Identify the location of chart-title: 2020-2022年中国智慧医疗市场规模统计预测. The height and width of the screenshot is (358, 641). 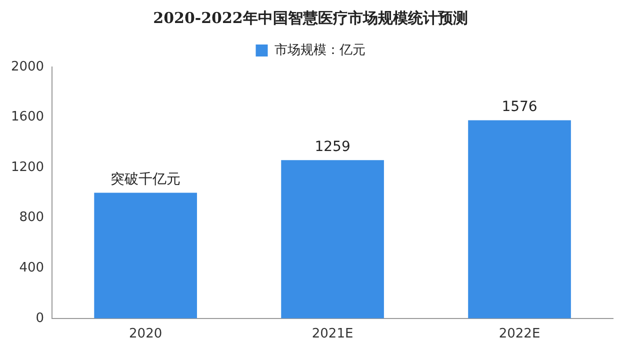
(310, 17).